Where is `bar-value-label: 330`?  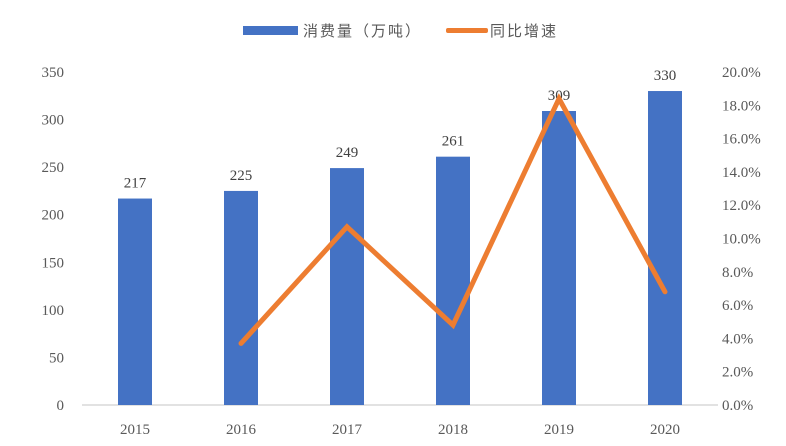 bar-value-label: 330 is located at coordinates (665, 76).